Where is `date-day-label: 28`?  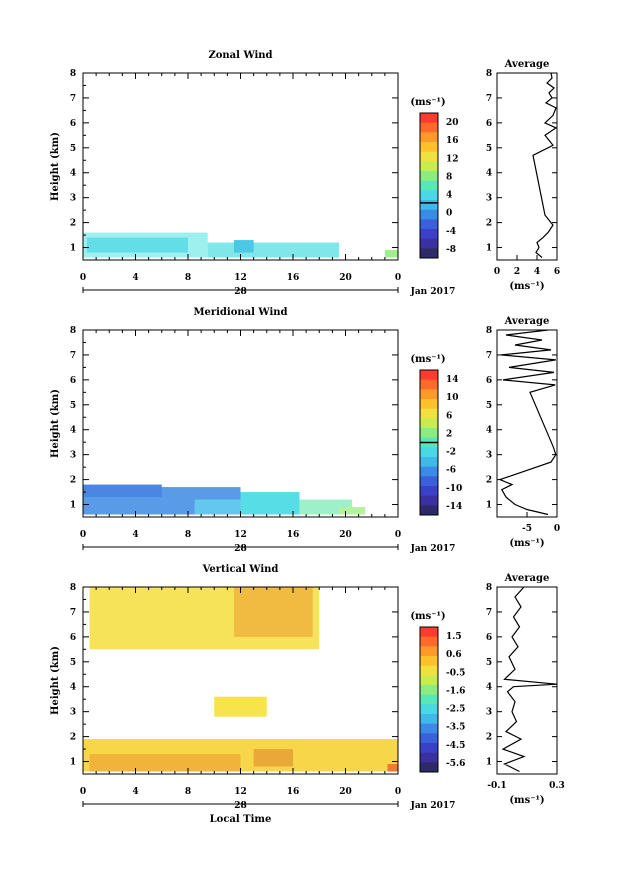 date-day-label: 28 is located at coordinates (240, 806).